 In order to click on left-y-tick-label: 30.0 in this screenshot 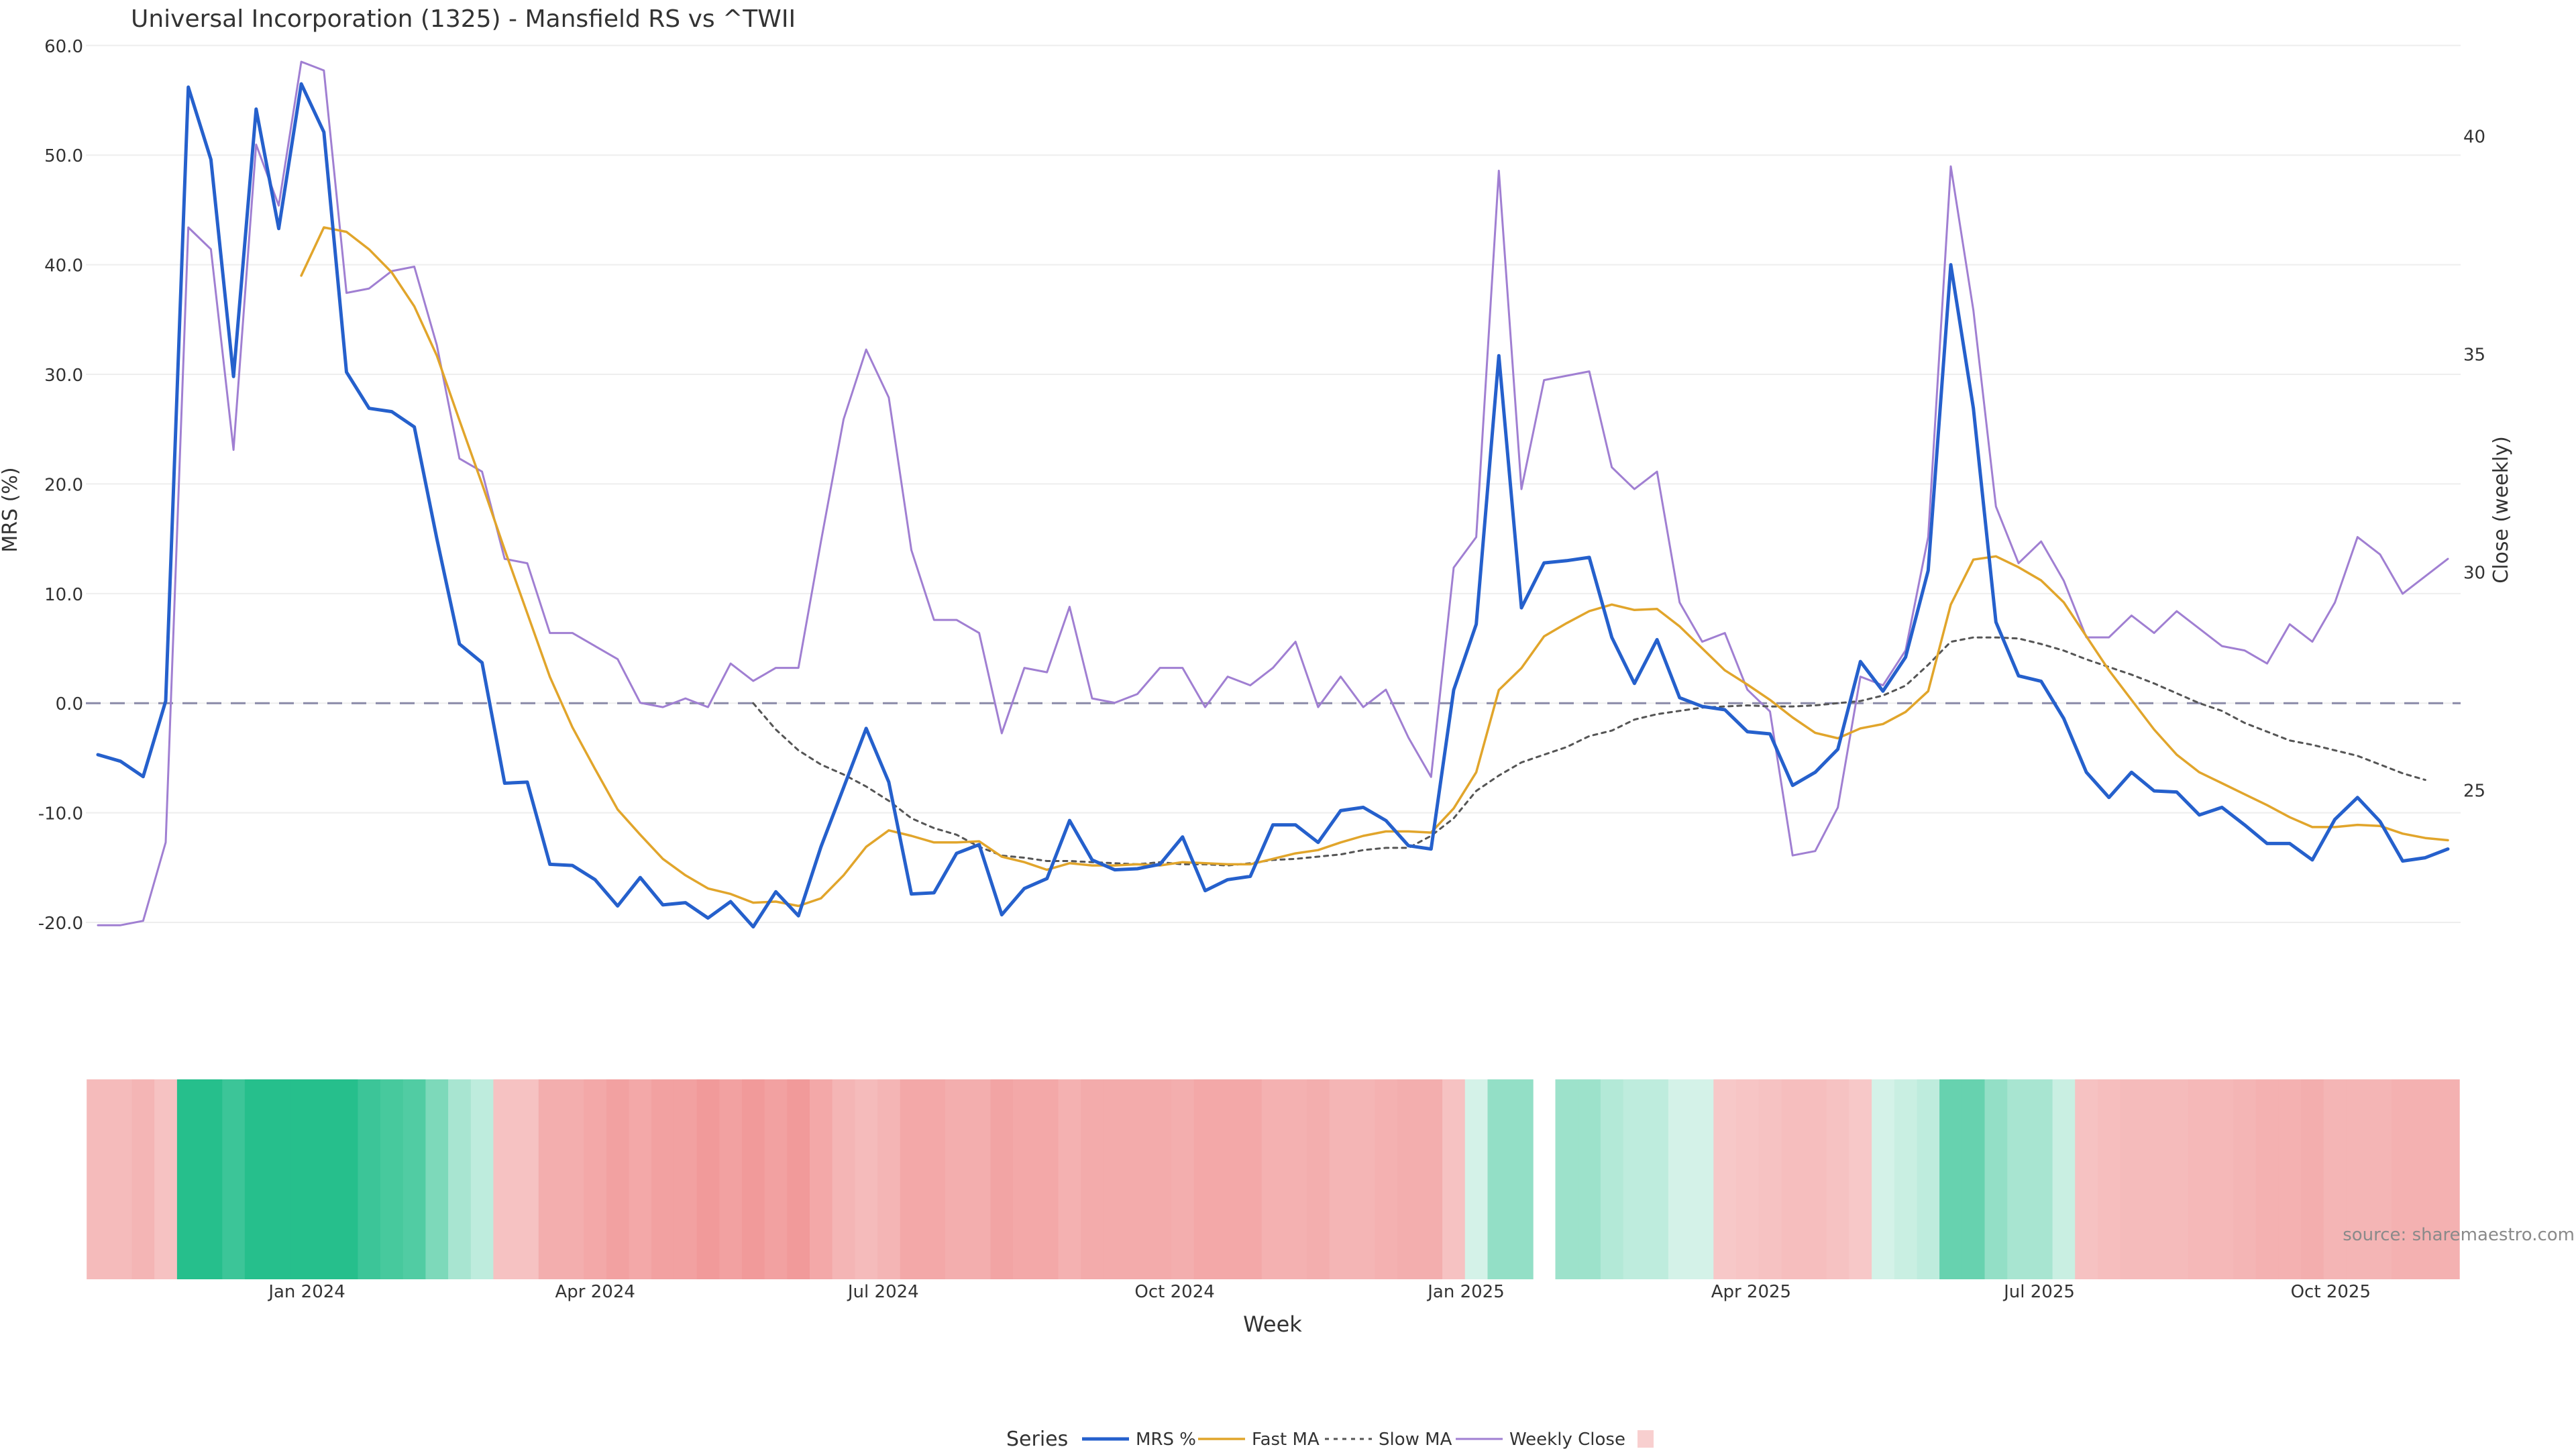, I will do `click(63, 376)`.